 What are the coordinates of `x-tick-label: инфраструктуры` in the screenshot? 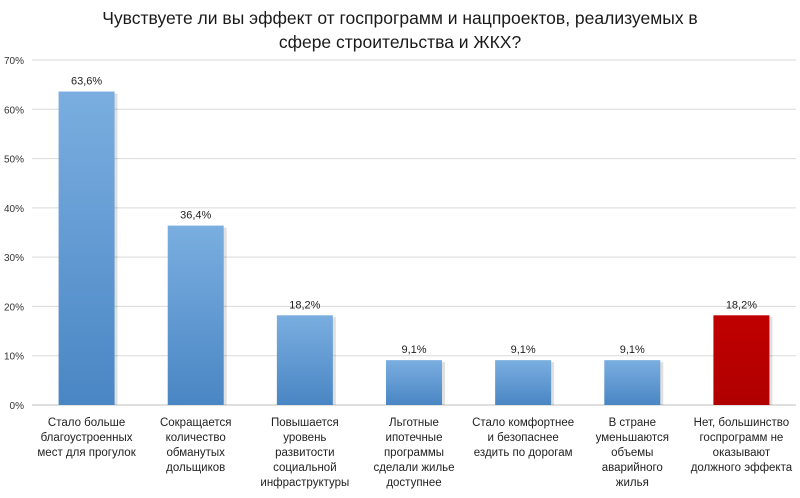 It's located at (304, 483).